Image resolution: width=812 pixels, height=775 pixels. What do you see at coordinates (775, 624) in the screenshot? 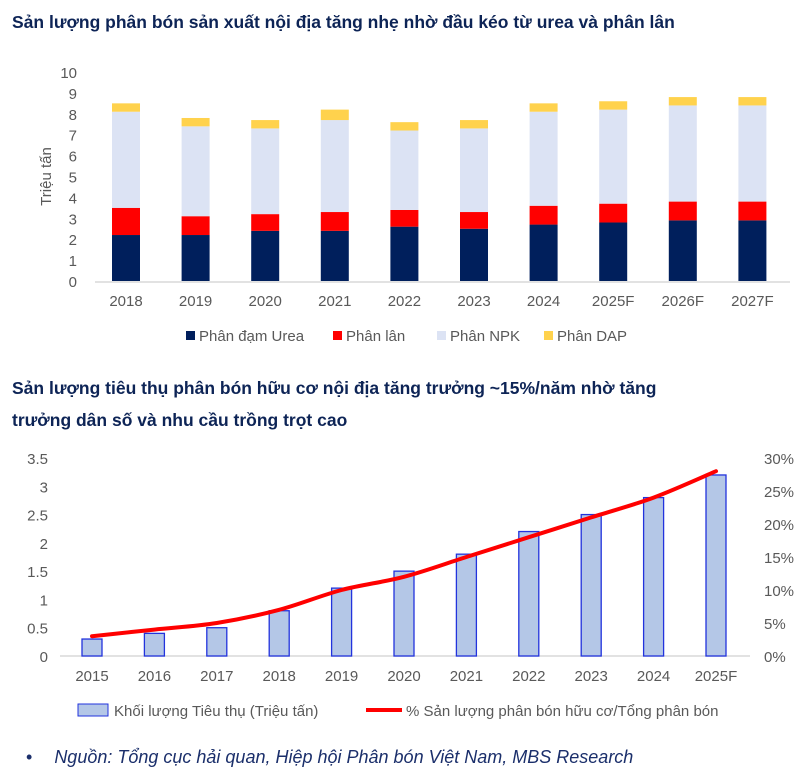
I see `y2-tick-label: 5%` at bounding box center [775, 624].